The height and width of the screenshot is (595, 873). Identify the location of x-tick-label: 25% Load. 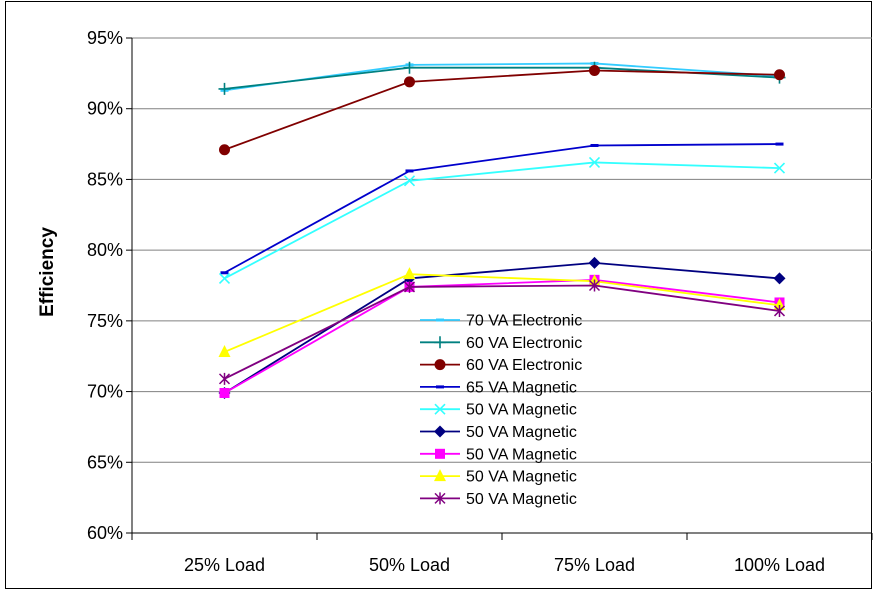
(224, 565).